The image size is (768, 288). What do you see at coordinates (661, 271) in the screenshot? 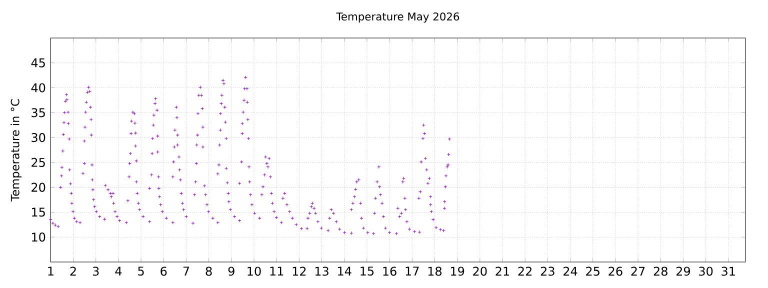
I see `x-tick-label: 28` at bounding box center [661, 271].